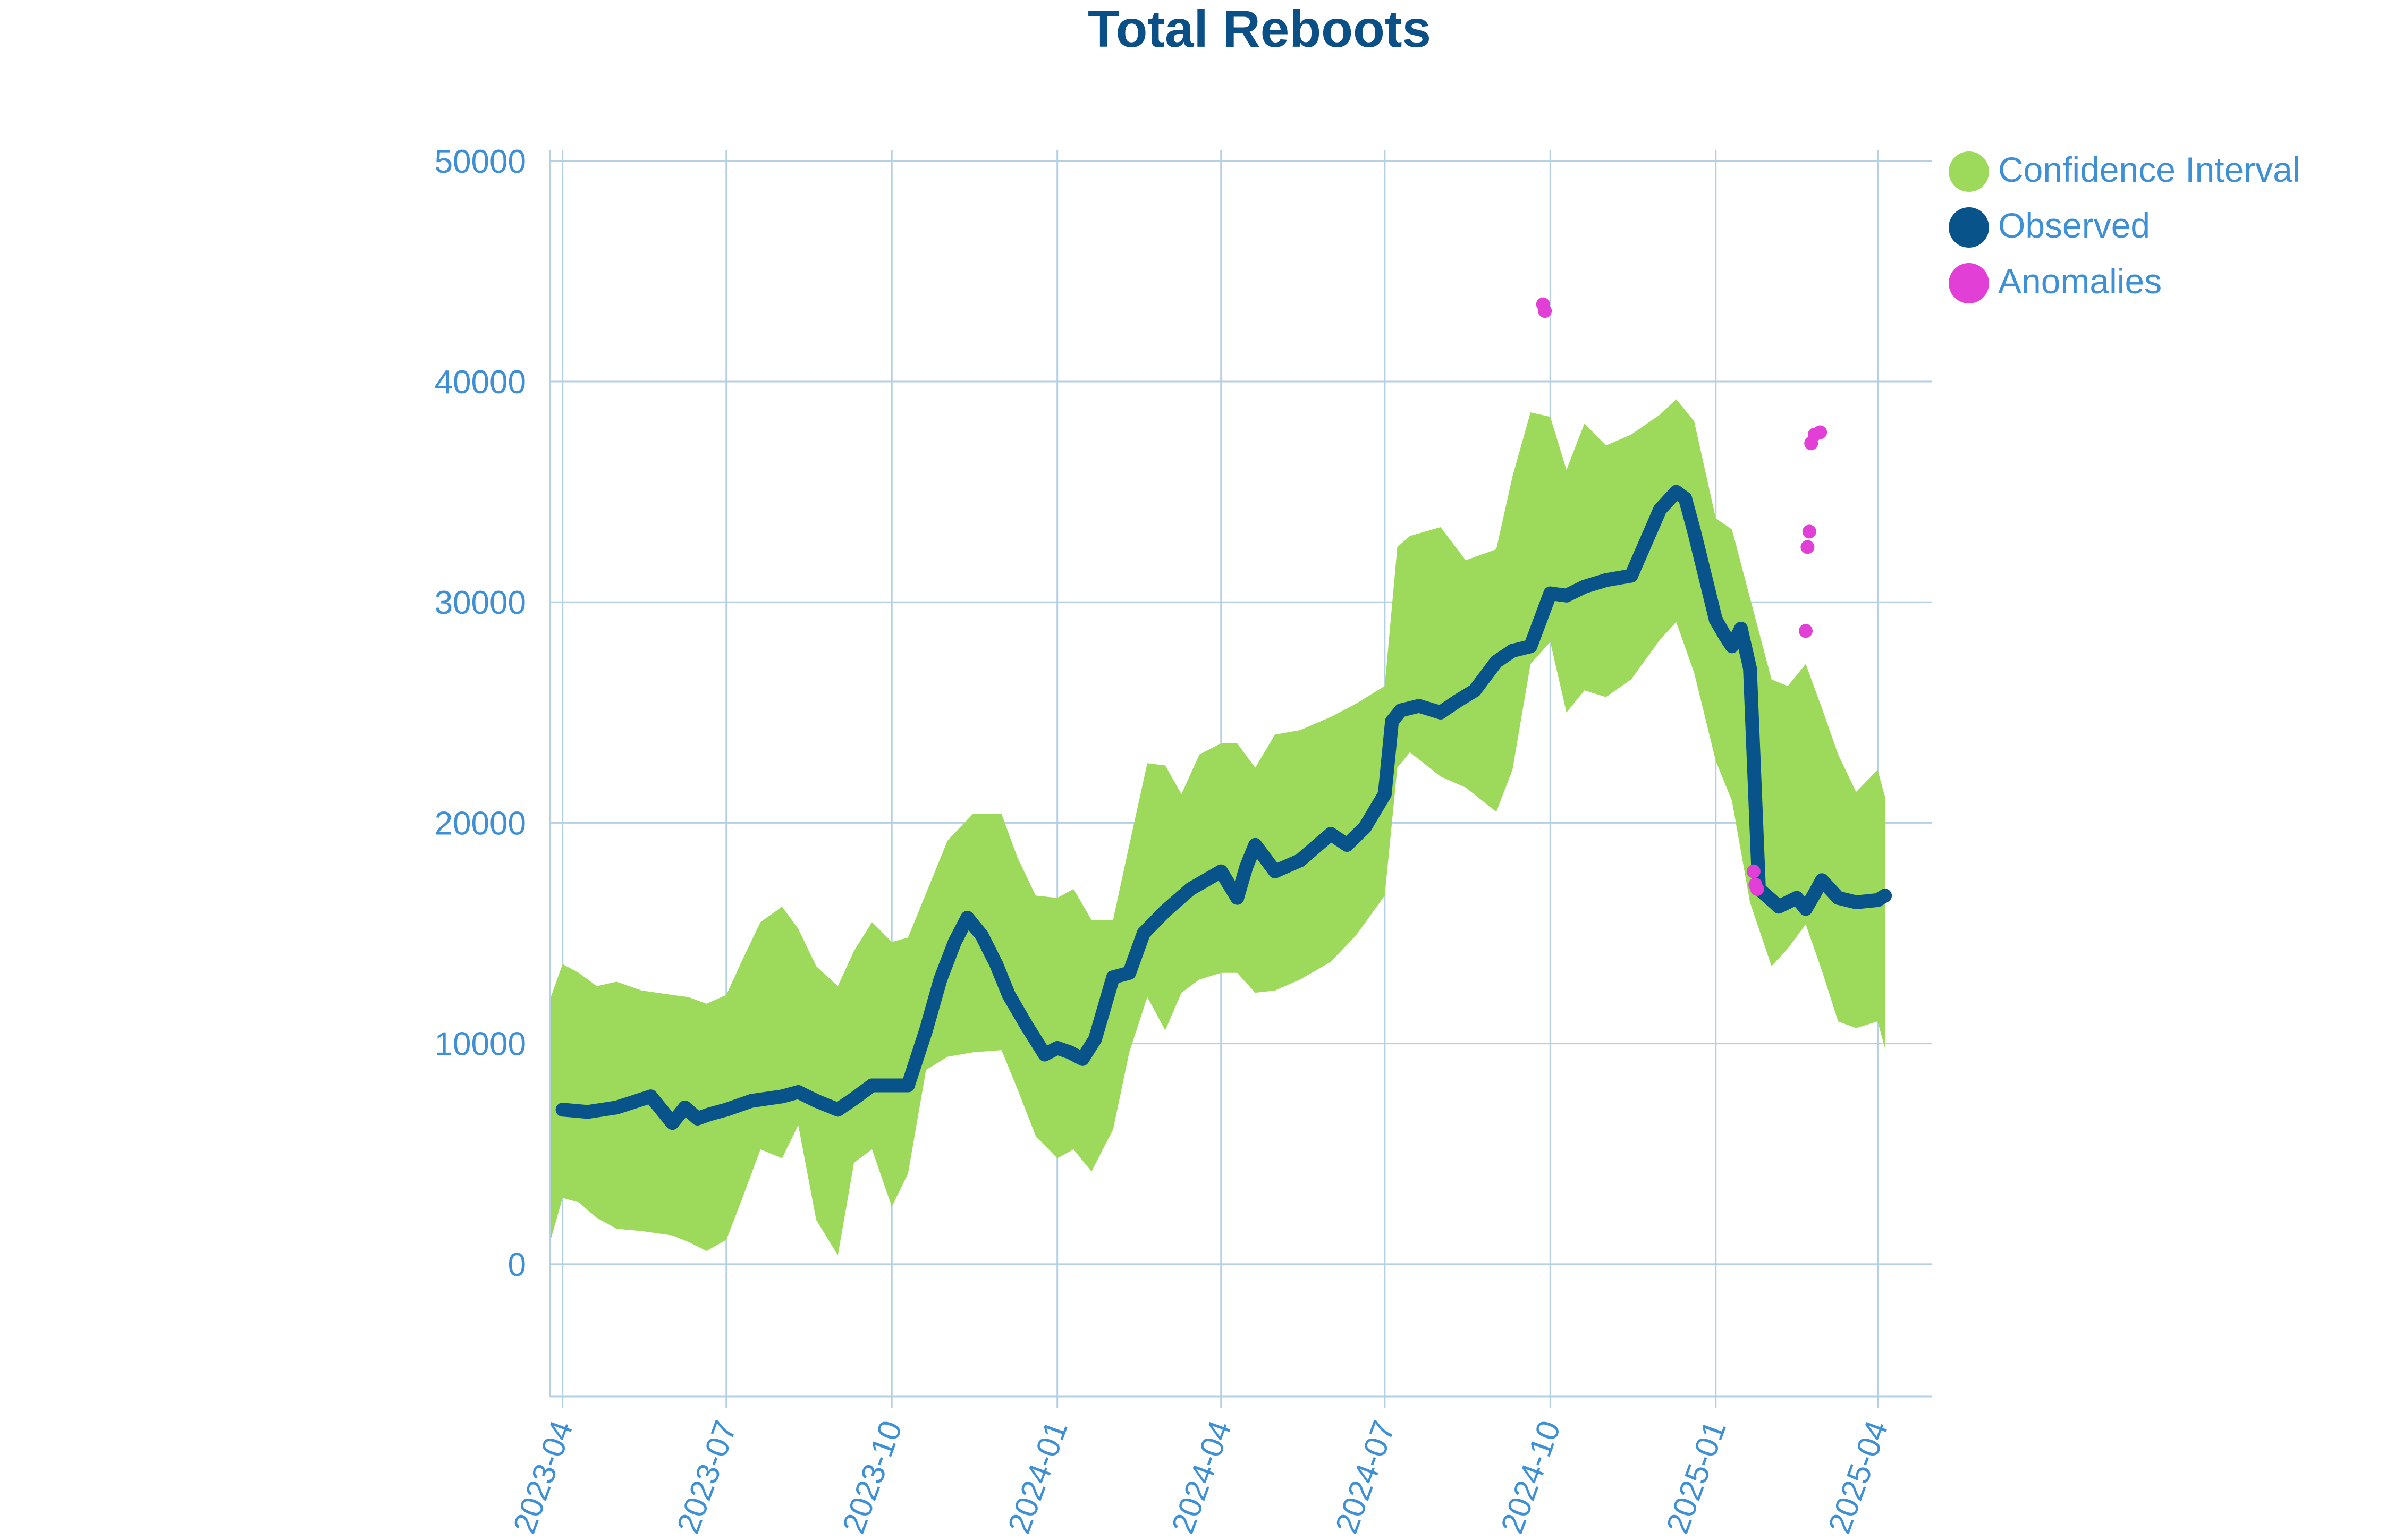 This screenshot has height=1540, width=2403. I want to click on y-tick-label: 30000, so click(480, 603).